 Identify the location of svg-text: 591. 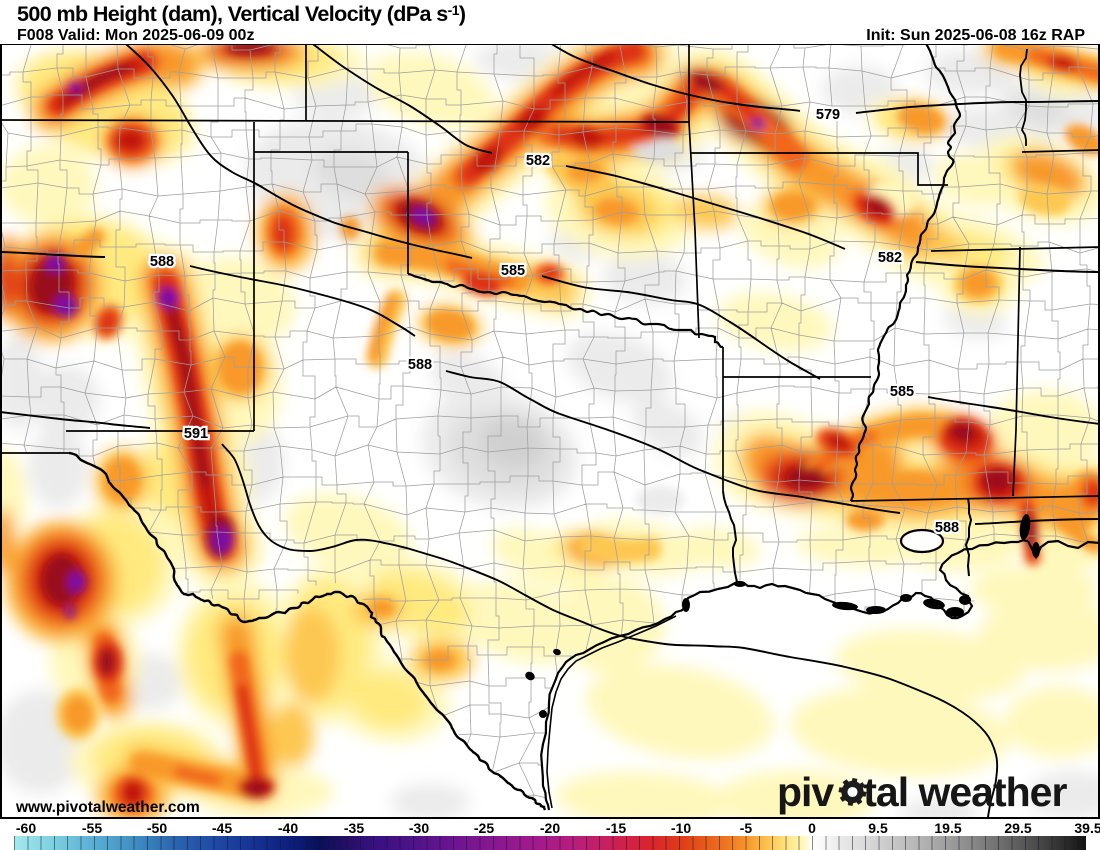
(196, 434).